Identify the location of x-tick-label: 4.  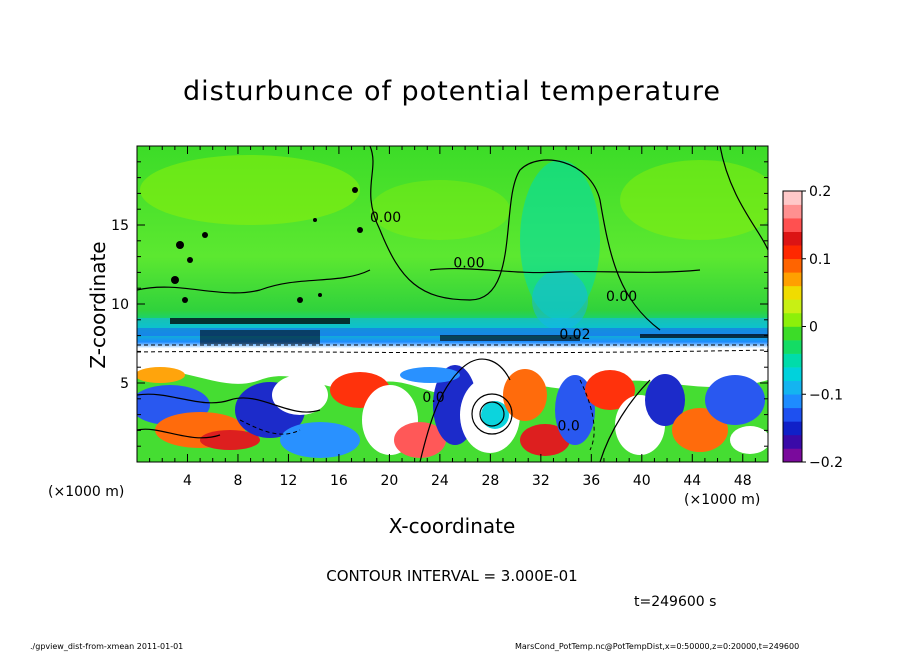
(187, 481).